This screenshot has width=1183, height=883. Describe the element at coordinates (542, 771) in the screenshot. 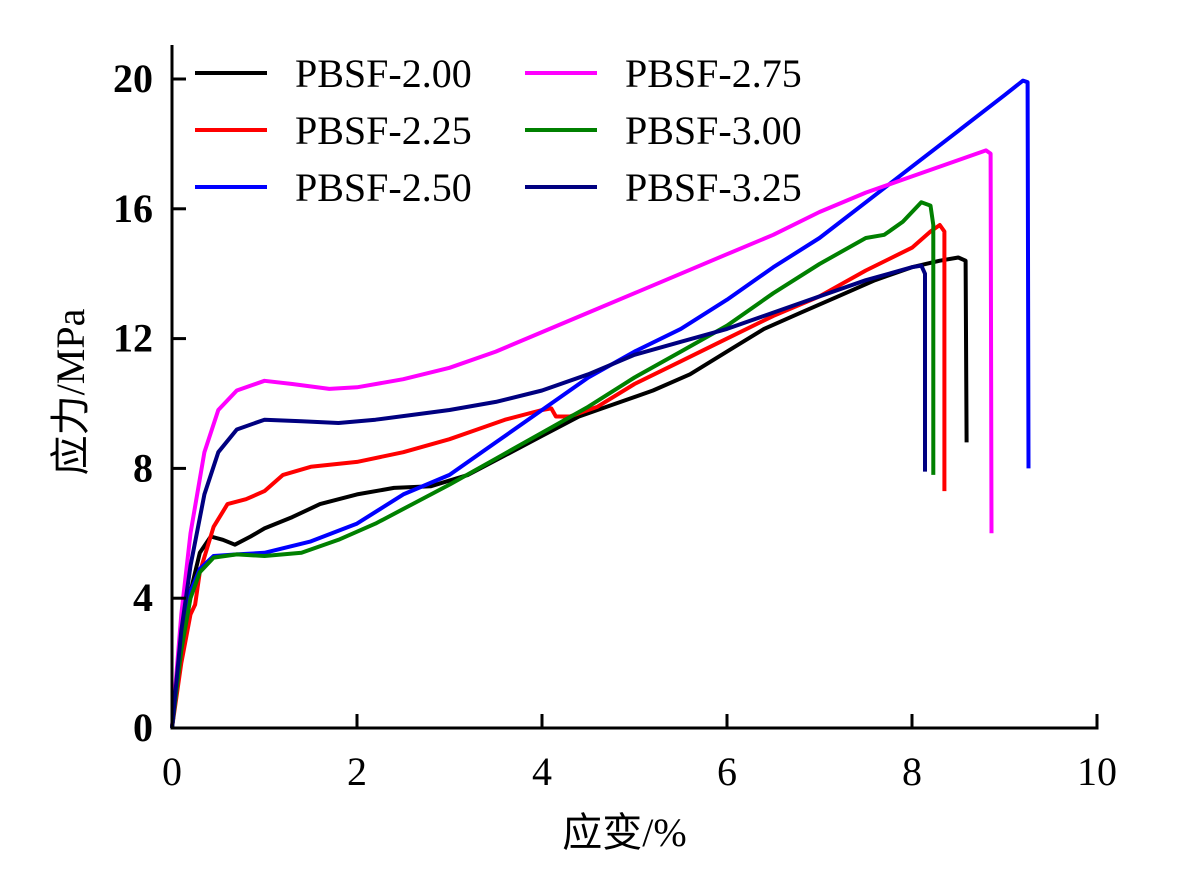

I see `x-tick-label: 4` at that location.